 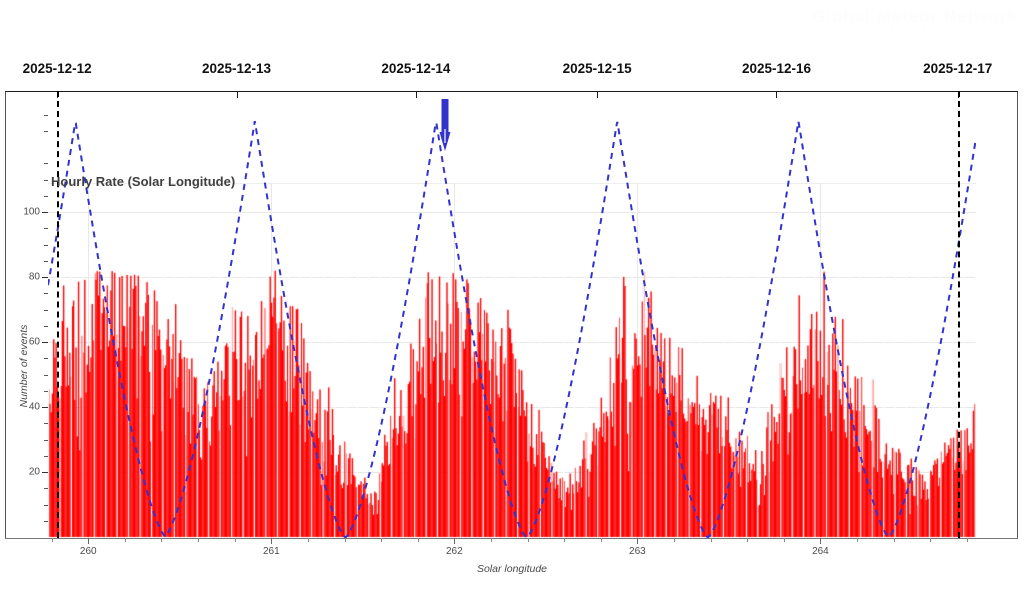 I want to click on frame-bottom-edge, so click(x=511, y=538).